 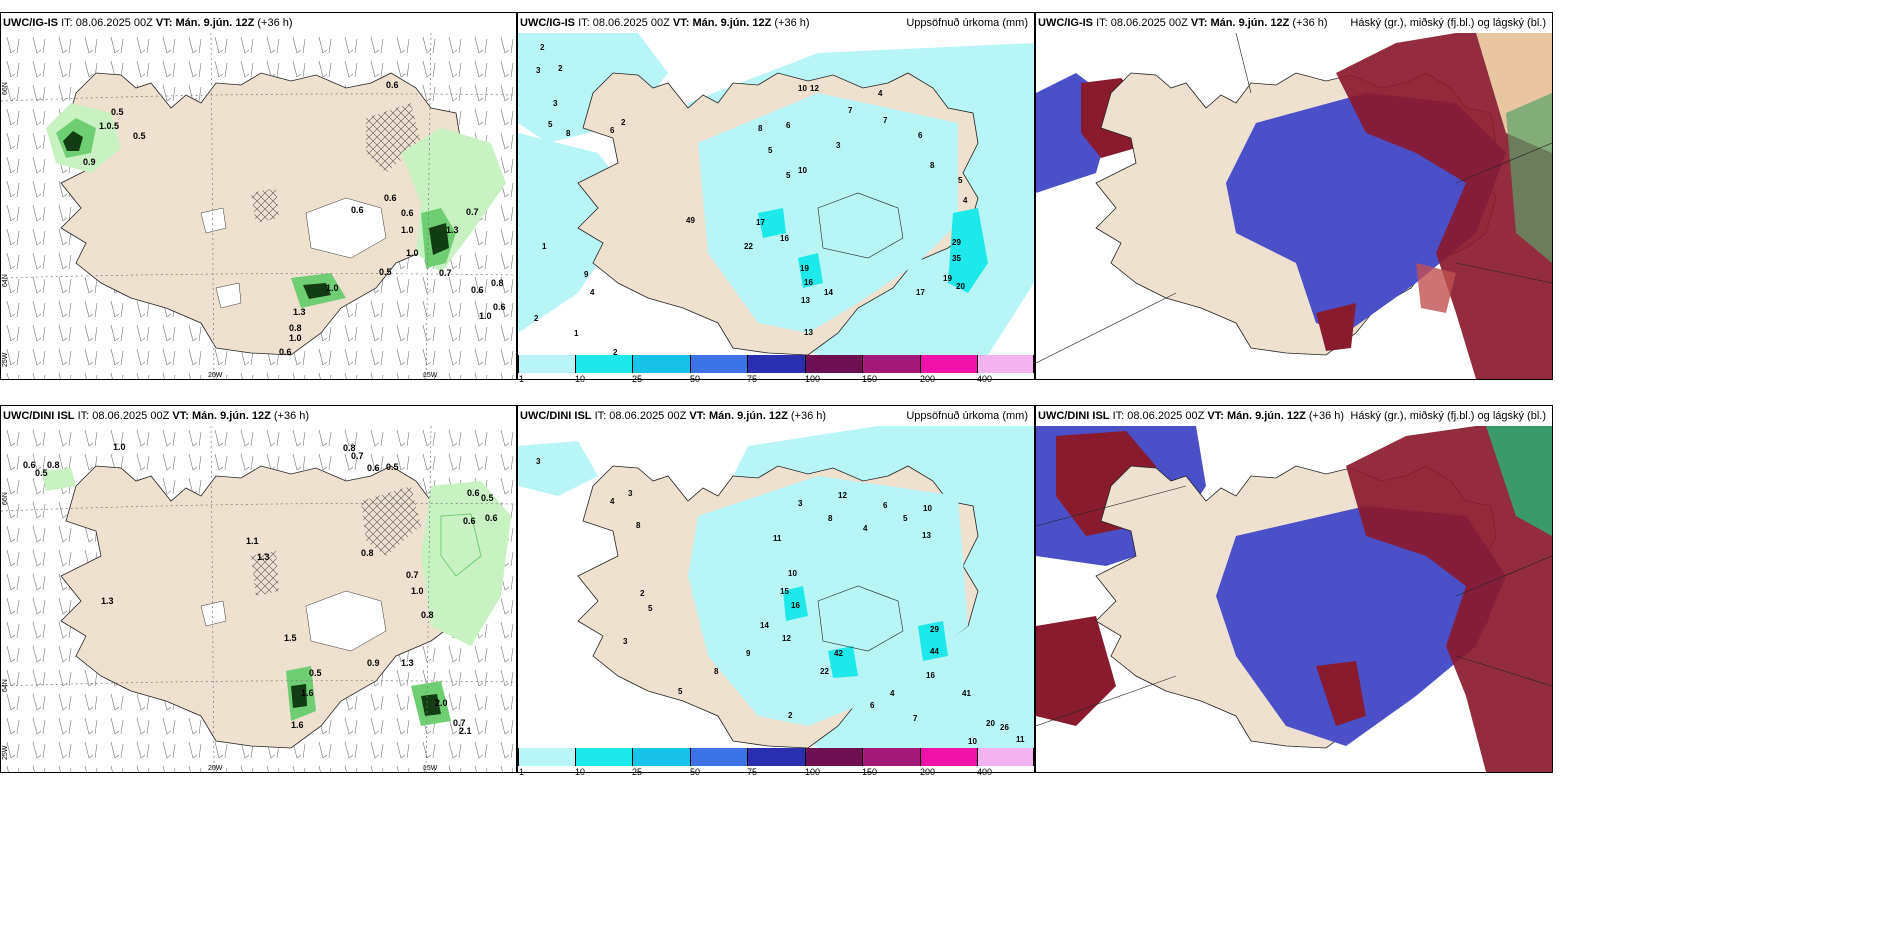 What do you see at coordinates (934, 651) in the screenshot?
I see `value-label: 44` at bounding box center [934, 651].